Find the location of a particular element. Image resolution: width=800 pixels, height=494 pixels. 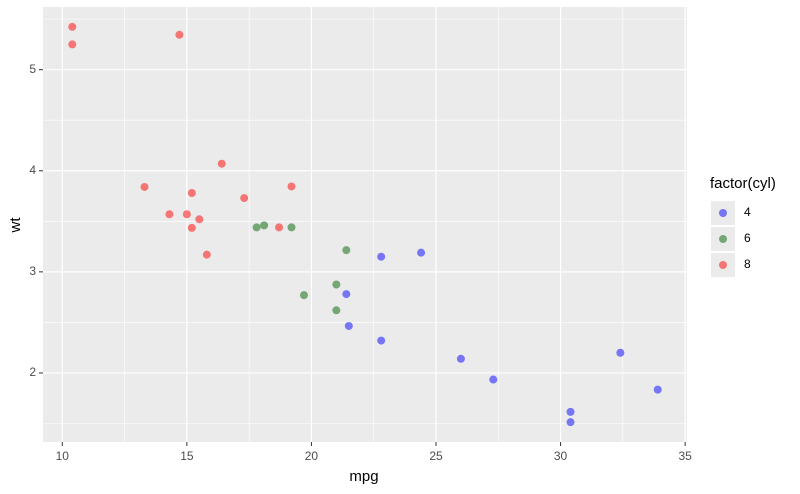

x-tick-label: 30 is located at coordinates (561, 456).